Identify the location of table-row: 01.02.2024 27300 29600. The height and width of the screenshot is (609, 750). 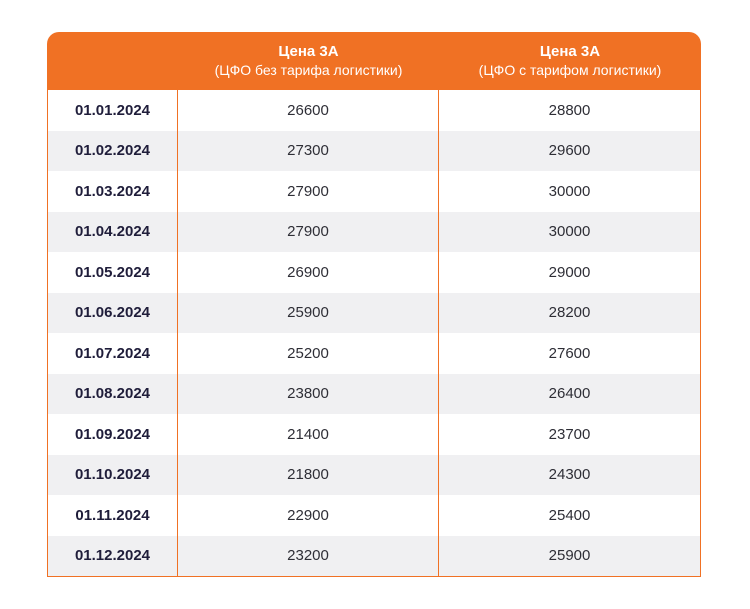
(374, 150).